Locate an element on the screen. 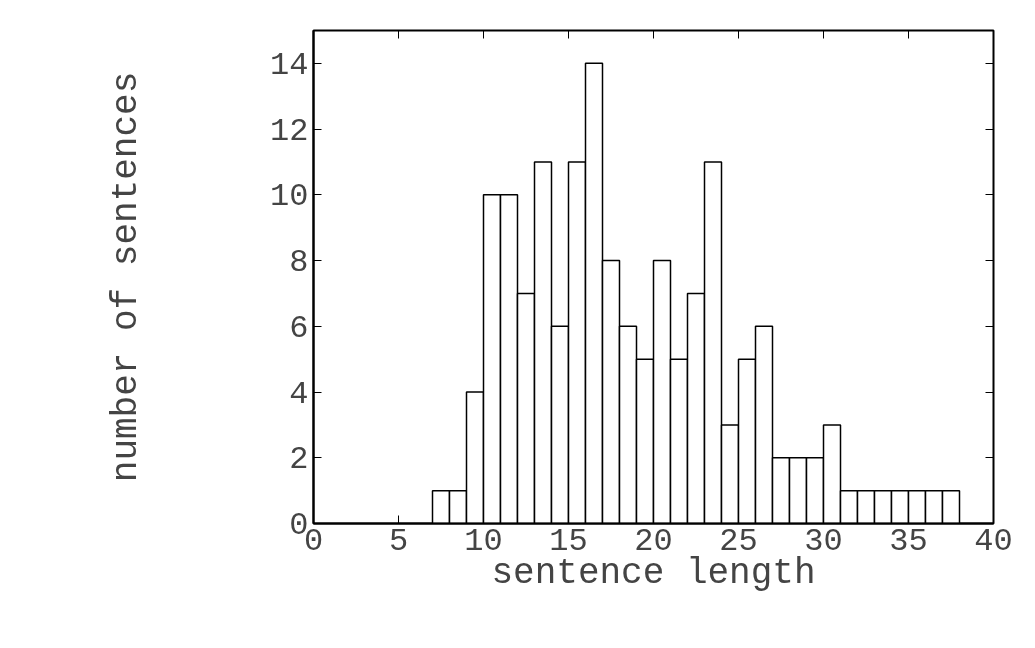  x-tick-label: 5 is located at coordinates (398, 541).